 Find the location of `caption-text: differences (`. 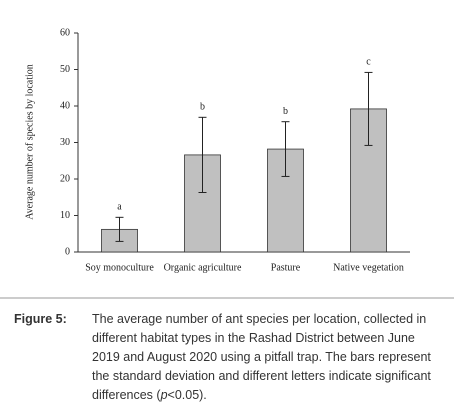

caption-text: differences ( is located at coordinates (126, 395).